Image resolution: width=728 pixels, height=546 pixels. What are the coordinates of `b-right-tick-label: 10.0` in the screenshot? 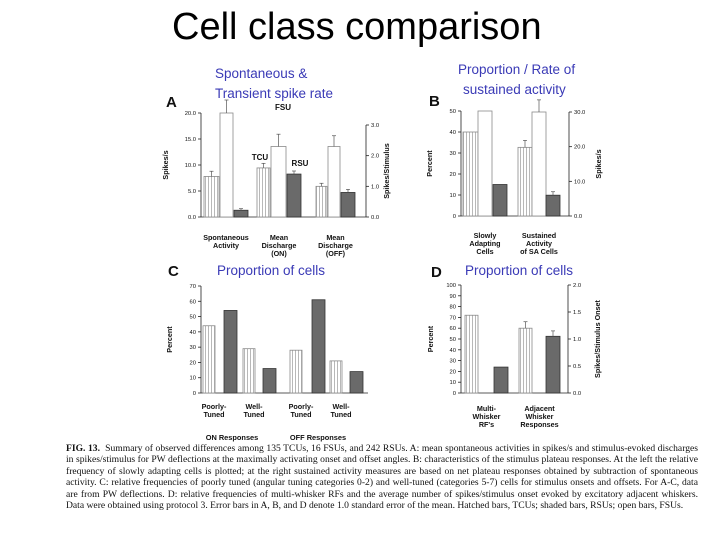 It's located at (579, 182).